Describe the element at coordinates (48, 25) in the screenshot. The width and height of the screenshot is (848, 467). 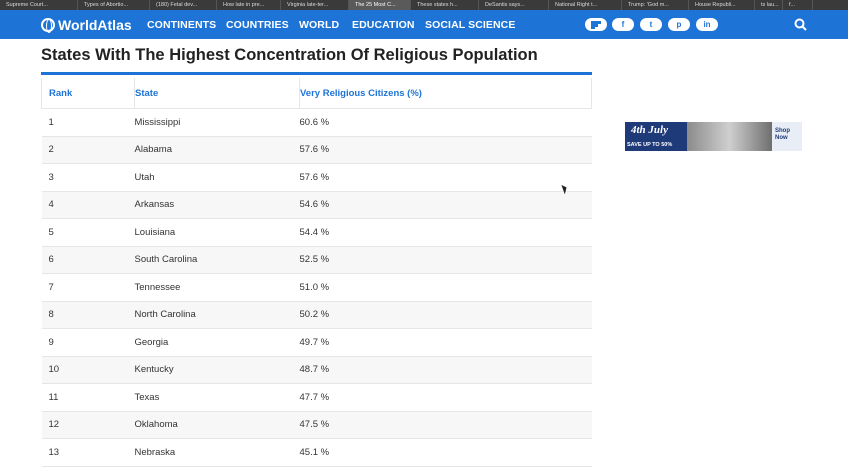
I see `globe-icon` at that location.